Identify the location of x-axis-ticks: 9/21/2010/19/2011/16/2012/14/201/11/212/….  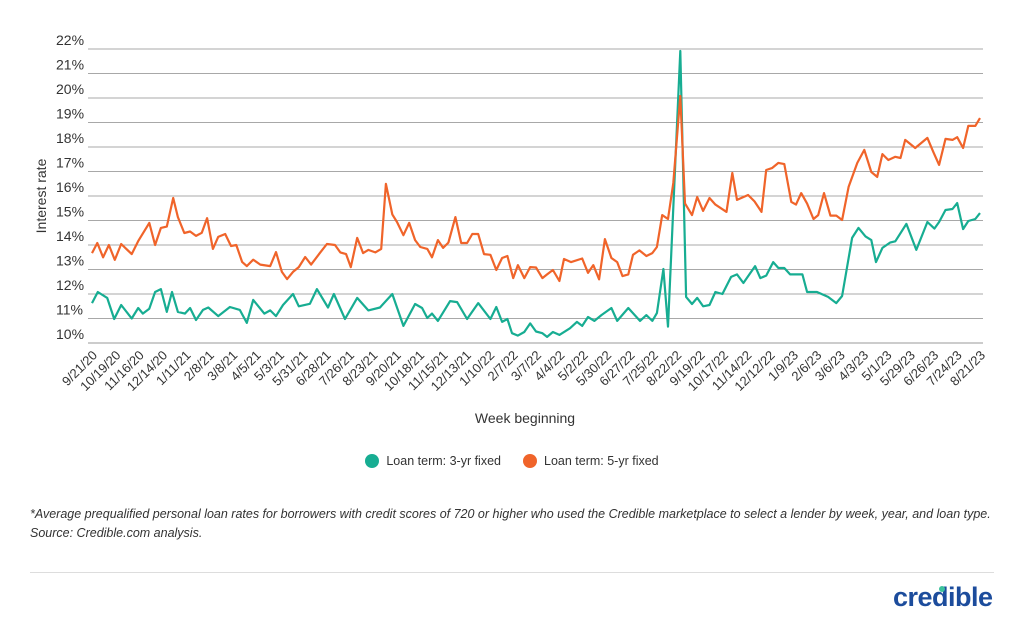
(523, 371).